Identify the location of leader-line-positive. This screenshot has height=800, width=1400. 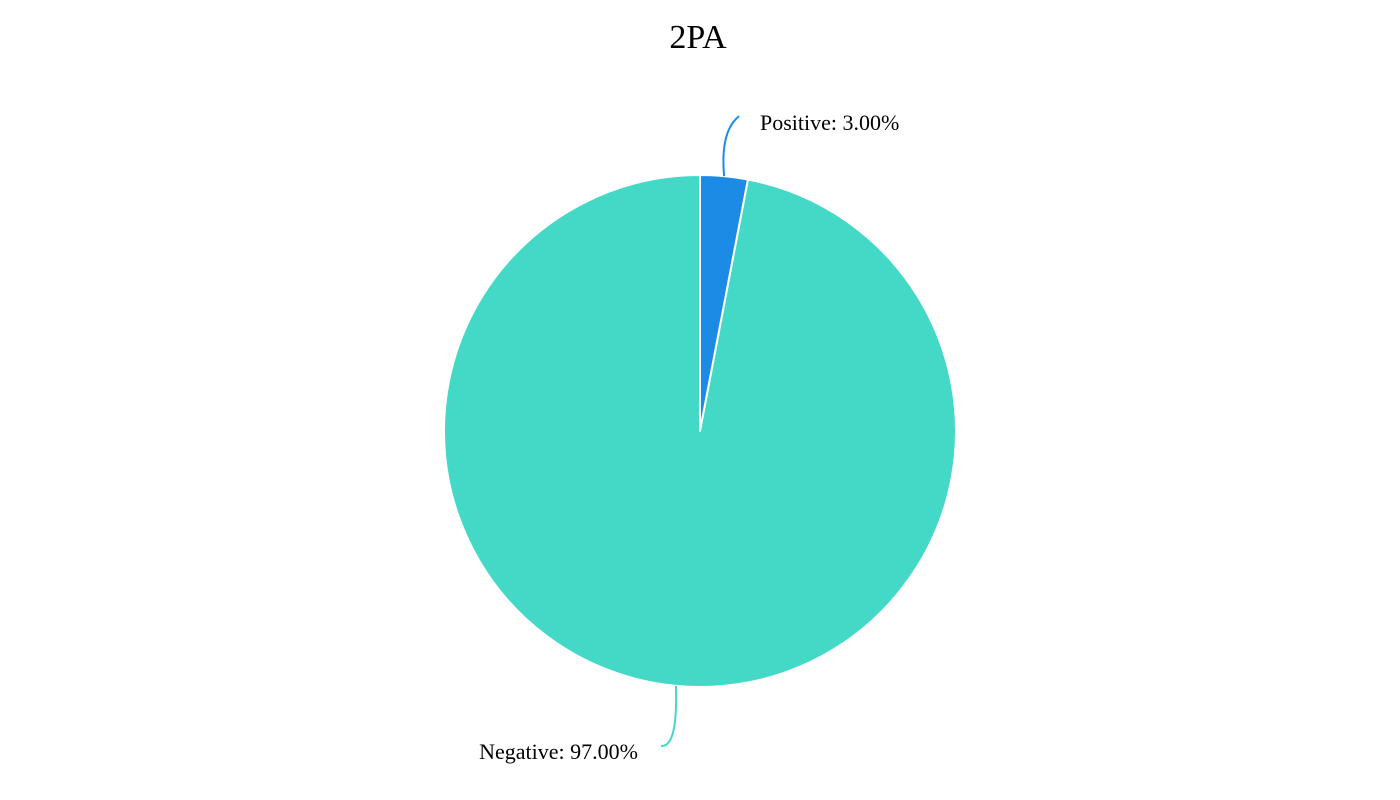
(731, 146).